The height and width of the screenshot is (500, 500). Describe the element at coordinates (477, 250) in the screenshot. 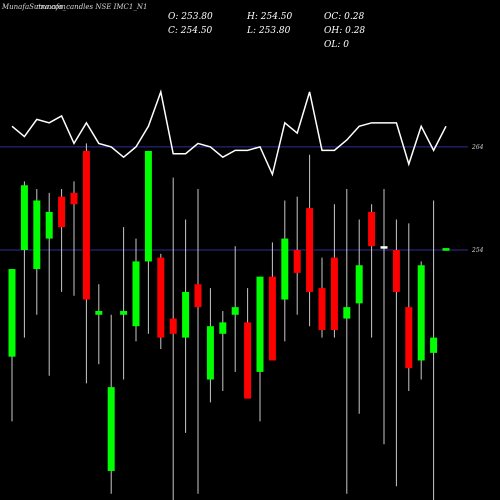

I see `price-reference-label: 254` at that location.